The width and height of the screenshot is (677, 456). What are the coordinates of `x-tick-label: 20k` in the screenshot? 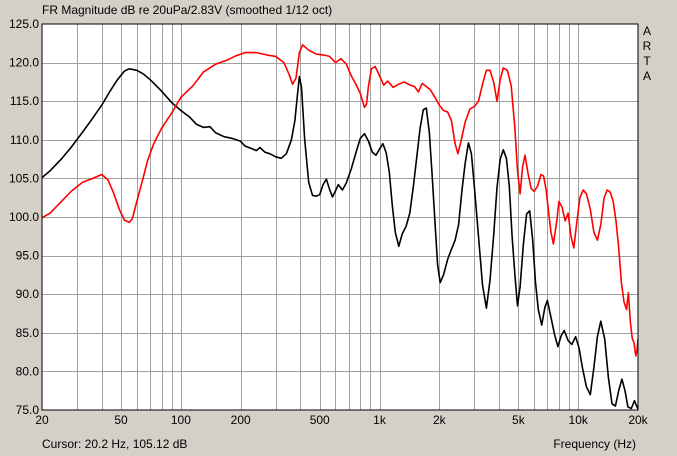 It's located at (638, 420).